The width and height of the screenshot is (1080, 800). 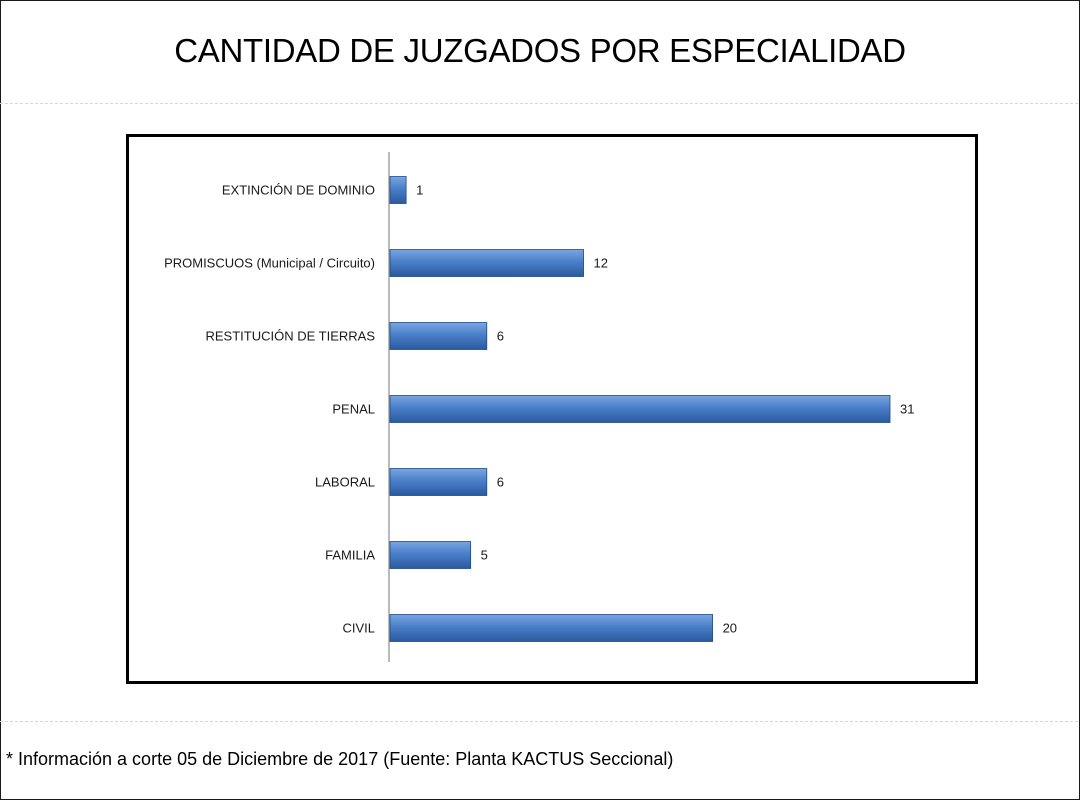 I want to click on category-label-restitucion-de-tierras: RESTITUCIÓN DE TIERRAS, so click(x=290, y=336).